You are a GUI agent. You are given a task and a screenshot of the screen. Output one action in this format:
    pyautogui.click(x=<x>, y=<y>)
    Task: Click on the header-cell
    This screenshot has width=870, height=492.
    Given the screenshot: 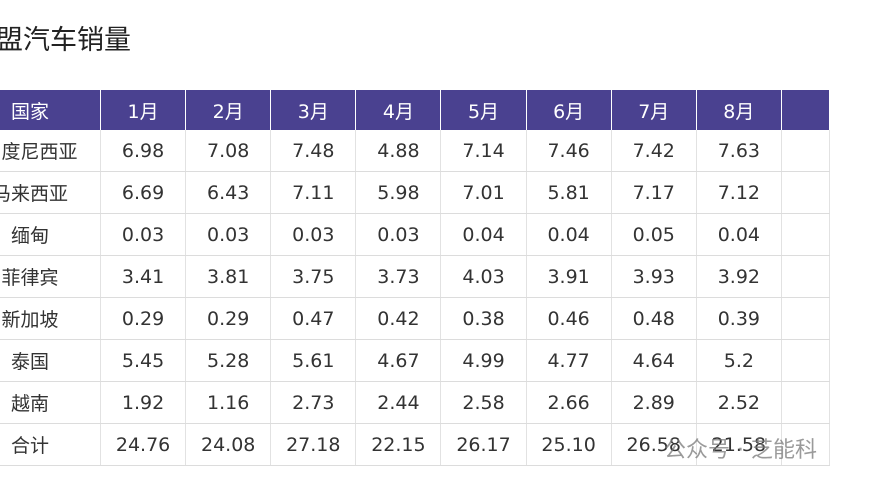 What is the action you would take?
    pyautogui.click(x=806, y=110)
    